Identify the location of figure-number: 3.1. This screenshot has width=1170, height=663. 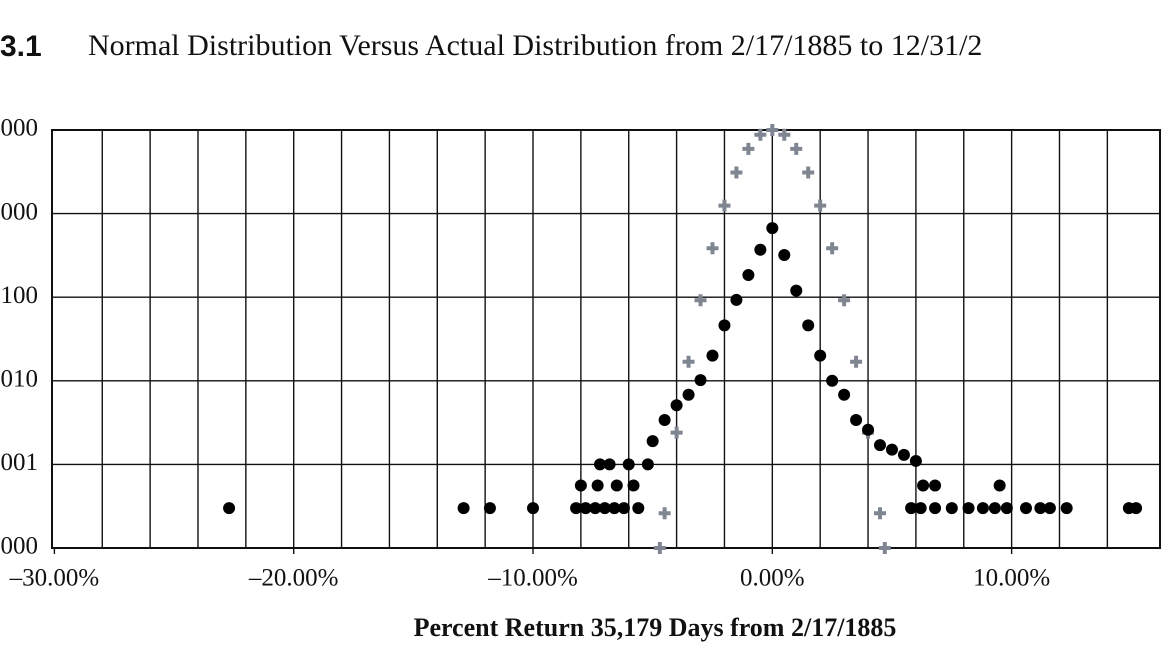
(21, 46).